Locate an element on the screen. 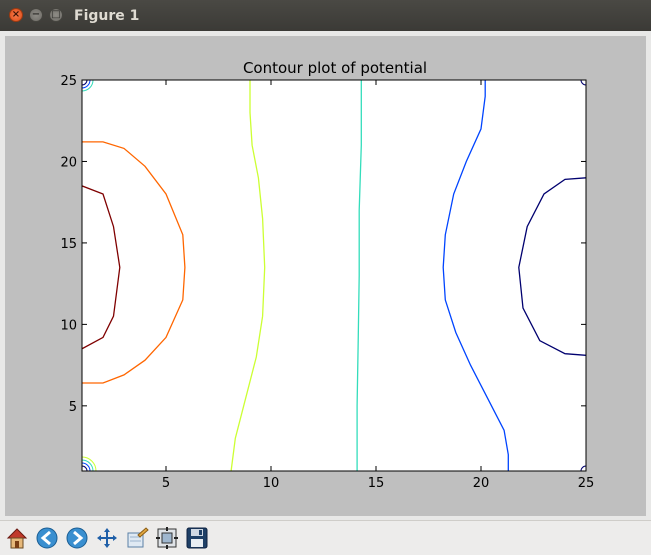 The width and height of the screenshot is (651, 555). y-tick-label: 10 is located at coordinates (68, 325).